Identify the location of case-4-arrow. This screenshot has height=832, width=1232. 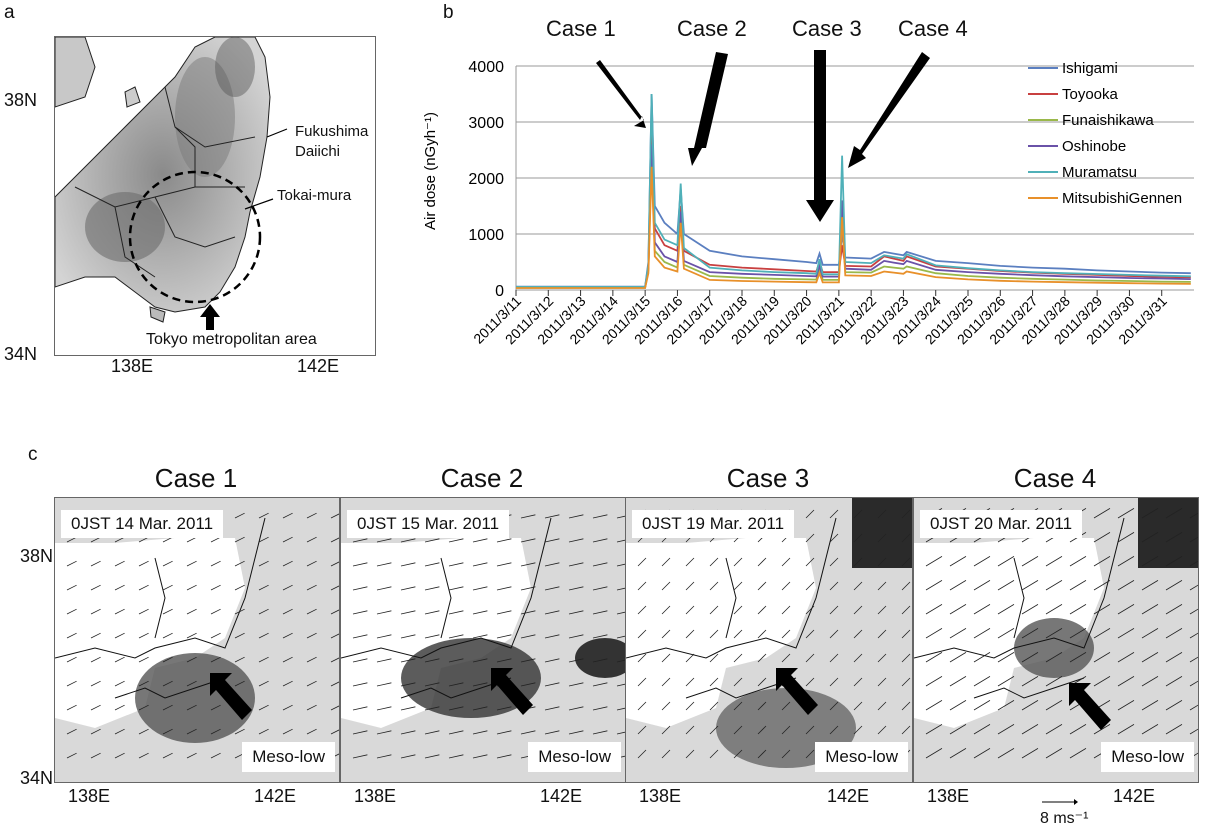
(889, 110).